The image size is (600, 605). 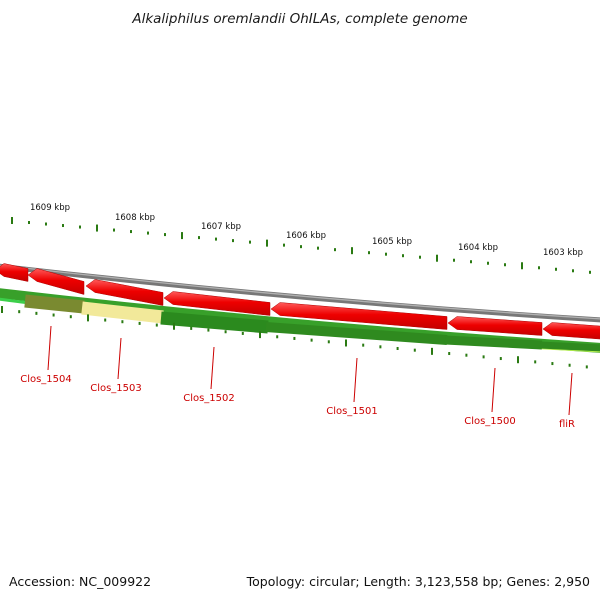 I want to click on gene-label: Clos_1502, so click(x=209, y=398).